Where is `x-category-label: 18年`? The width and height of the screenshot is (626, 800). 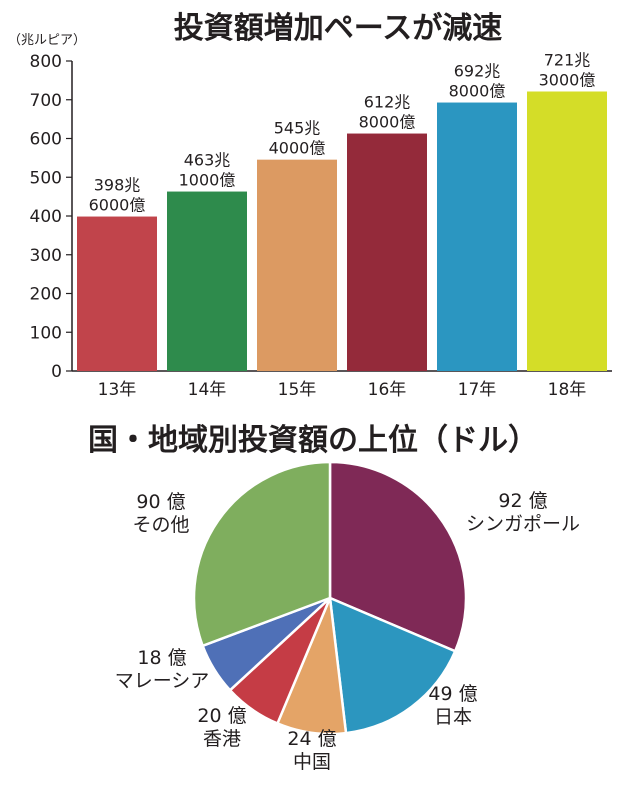 x-category-label: 18年 is located at coordinates (567, 390).